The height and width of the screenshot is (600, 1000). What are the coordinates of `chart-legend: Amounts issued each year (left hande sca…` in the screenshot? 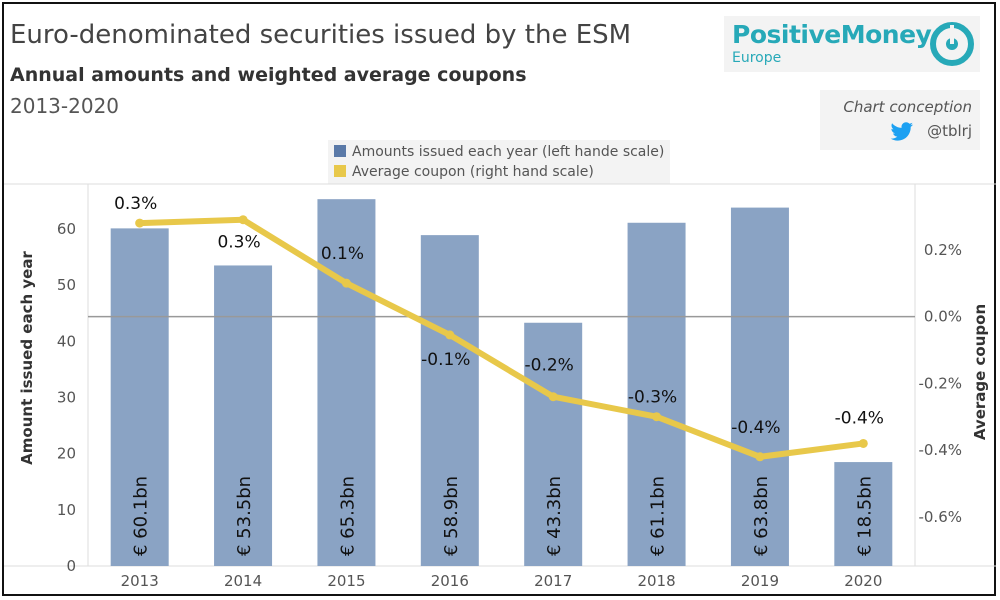 It's located at (499, 162).